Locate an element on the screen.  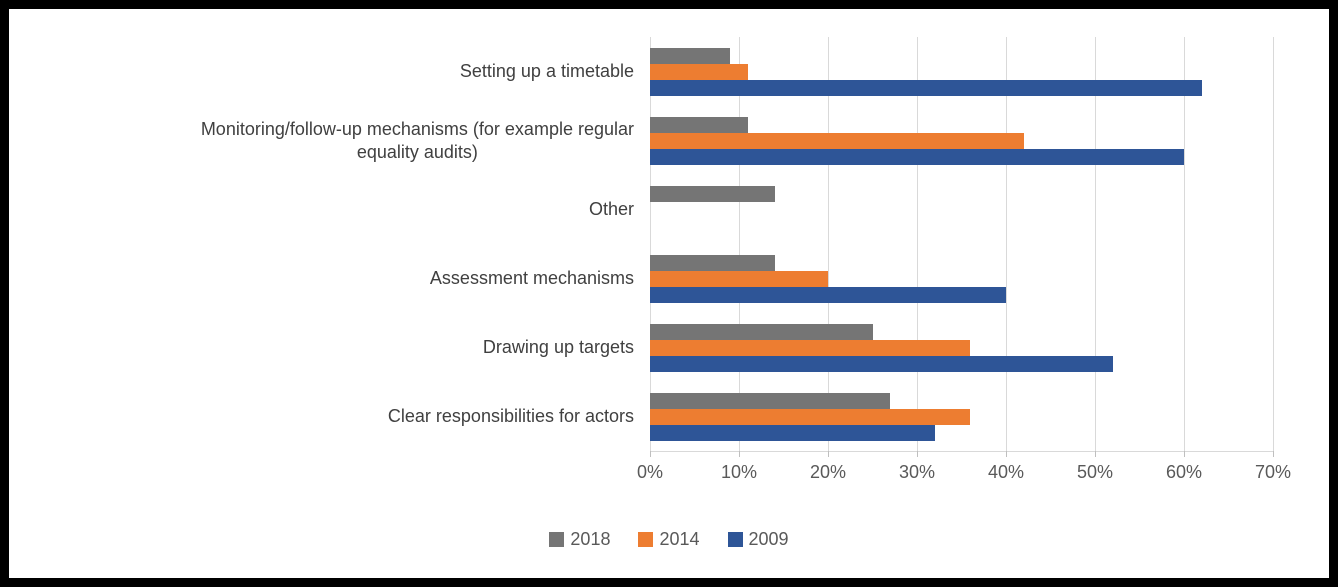
x-tick-label: 50% is located at coordinates (1095, 472).